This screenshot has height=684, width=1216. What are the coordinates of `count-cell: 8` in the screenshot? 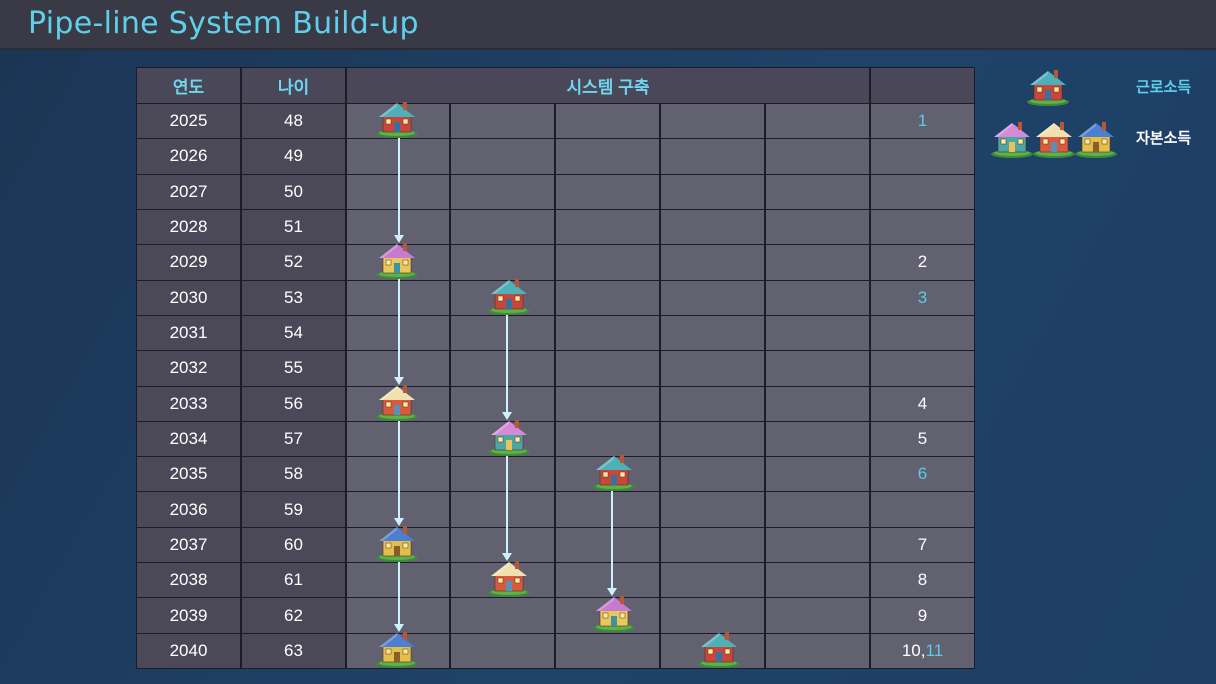 It's located at (922, 580).